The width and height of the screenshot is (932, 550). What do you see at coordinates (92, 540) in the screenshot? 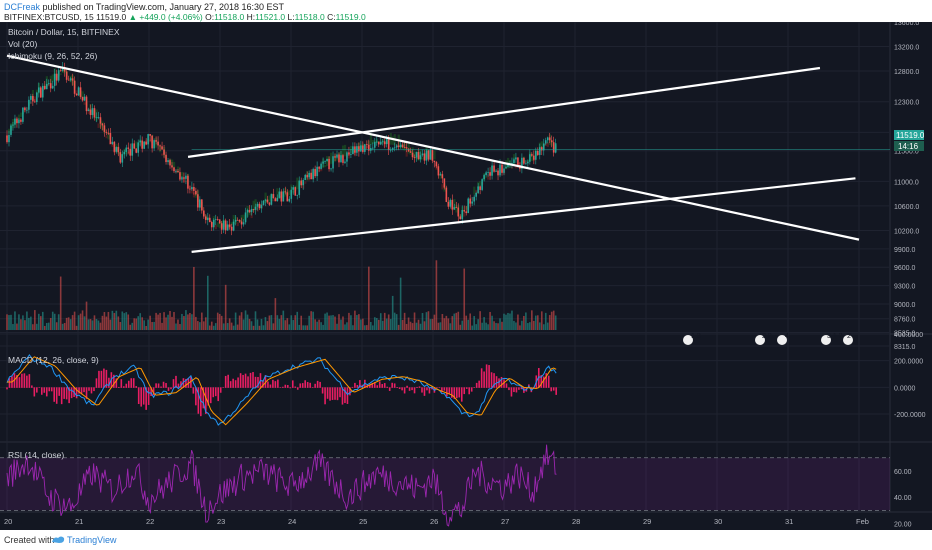
I see `tradingview-brand-link: TradingView` at bounding box center [92, 540].